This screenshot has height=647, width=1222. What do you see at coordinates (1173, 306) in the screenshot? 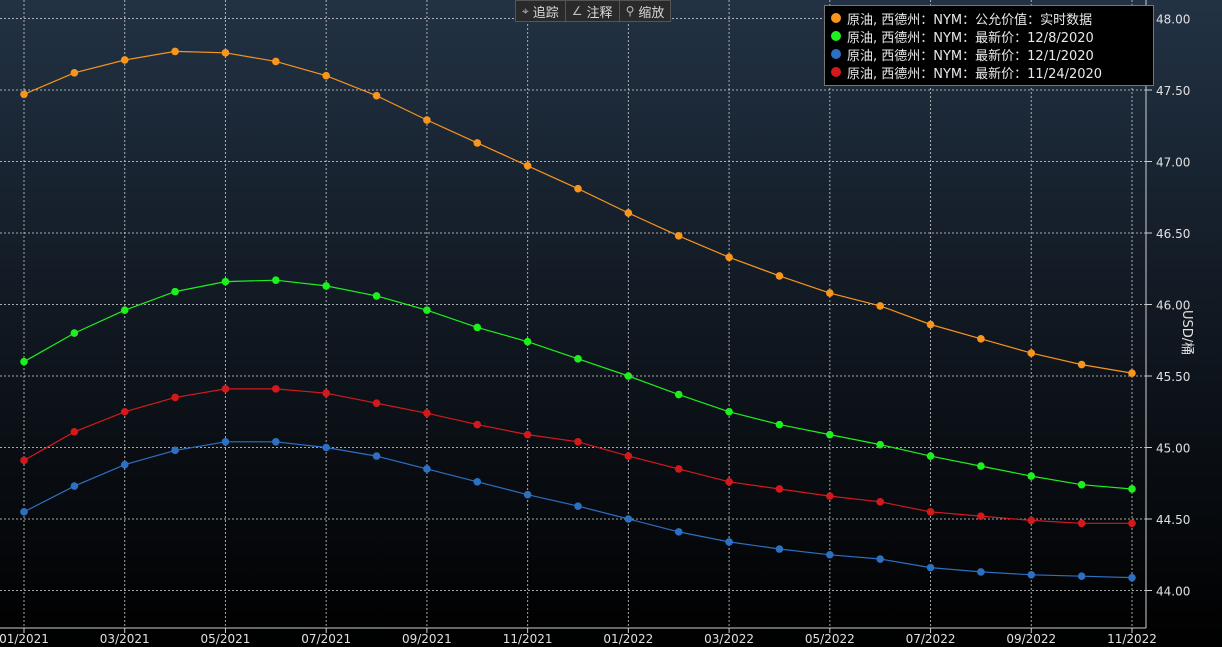
I see `y-tick-label: 46.00` at bounding box center [1173, 306].